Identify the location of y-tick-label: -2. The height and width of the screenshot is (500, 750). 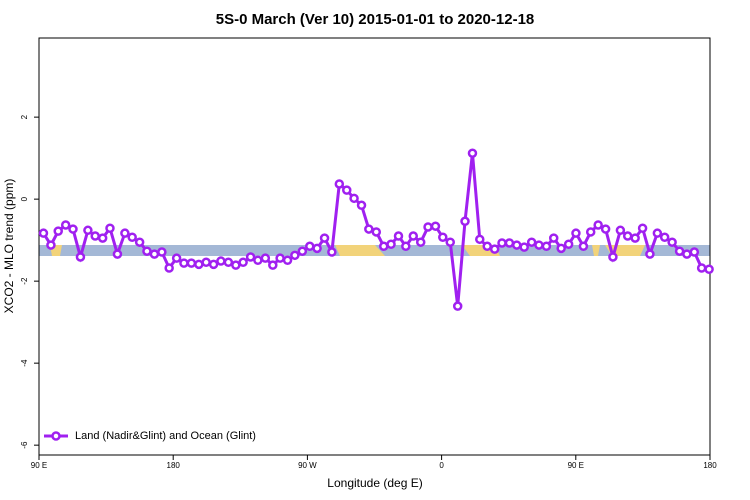
(24, 281).